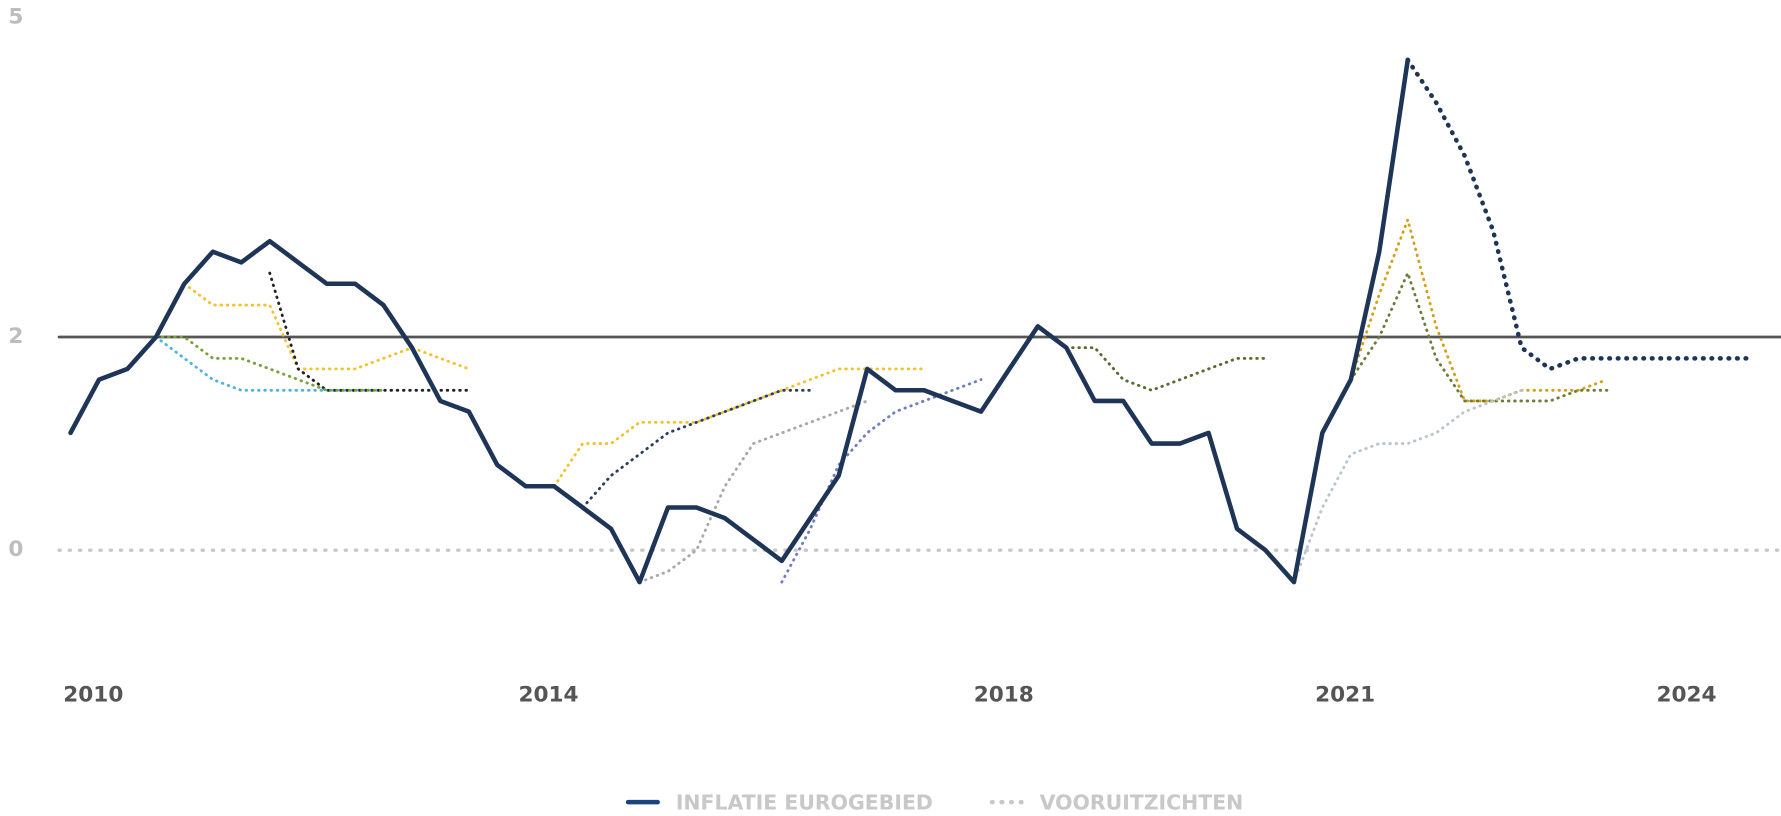 The image size is (1781, 816). Describe the element at coordinates (93, 694) in the screenshot. I see `x-tick-label: 2010` at that location.